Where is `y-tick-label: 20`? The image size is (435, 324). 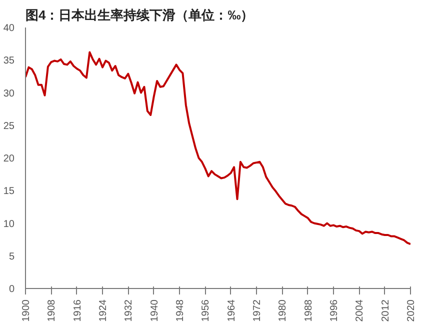
y-tick-label: 20 is located at coordinates (9, 159).